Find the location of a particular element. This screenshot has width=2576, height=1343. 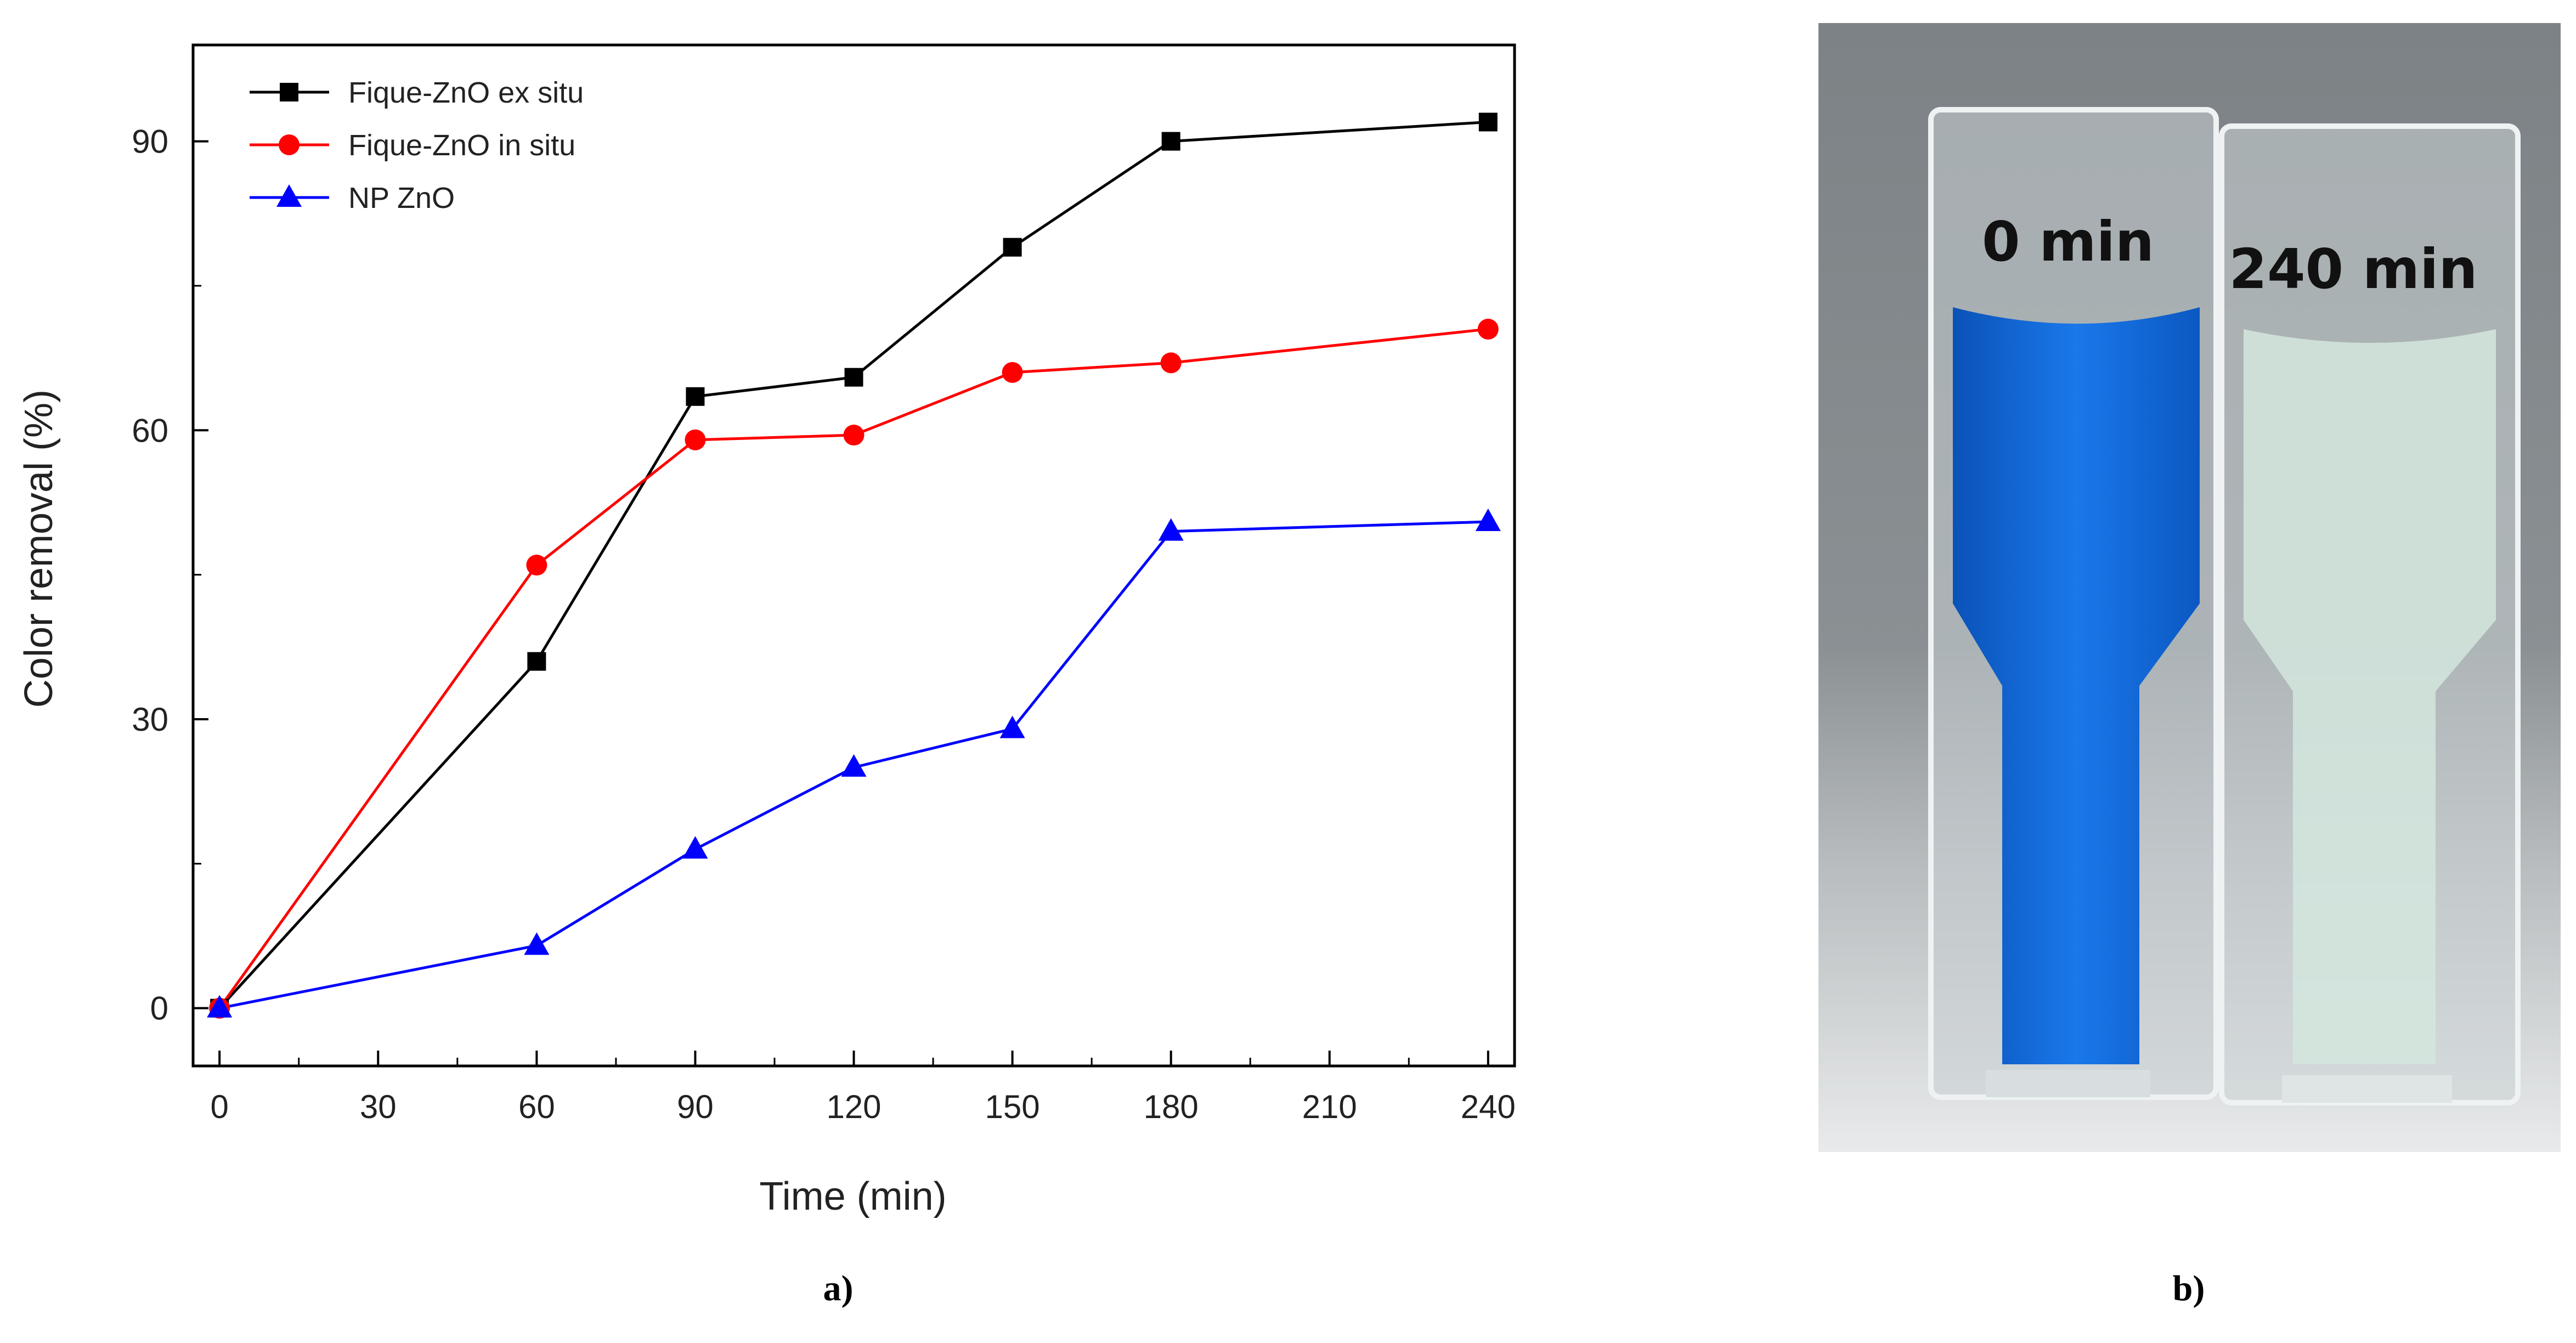

x-tick-label: 90 is located at coordinates (695, 1106).